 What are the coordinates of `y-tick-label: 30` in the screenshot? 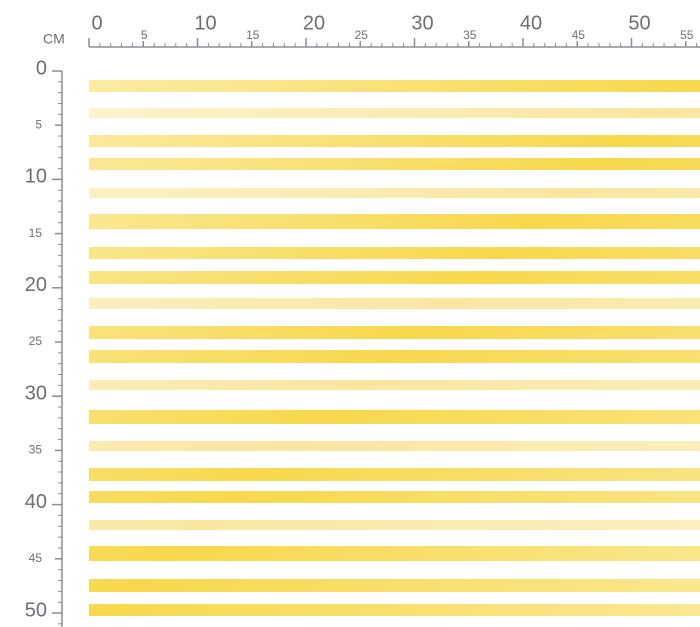 It's located at (36, 393).